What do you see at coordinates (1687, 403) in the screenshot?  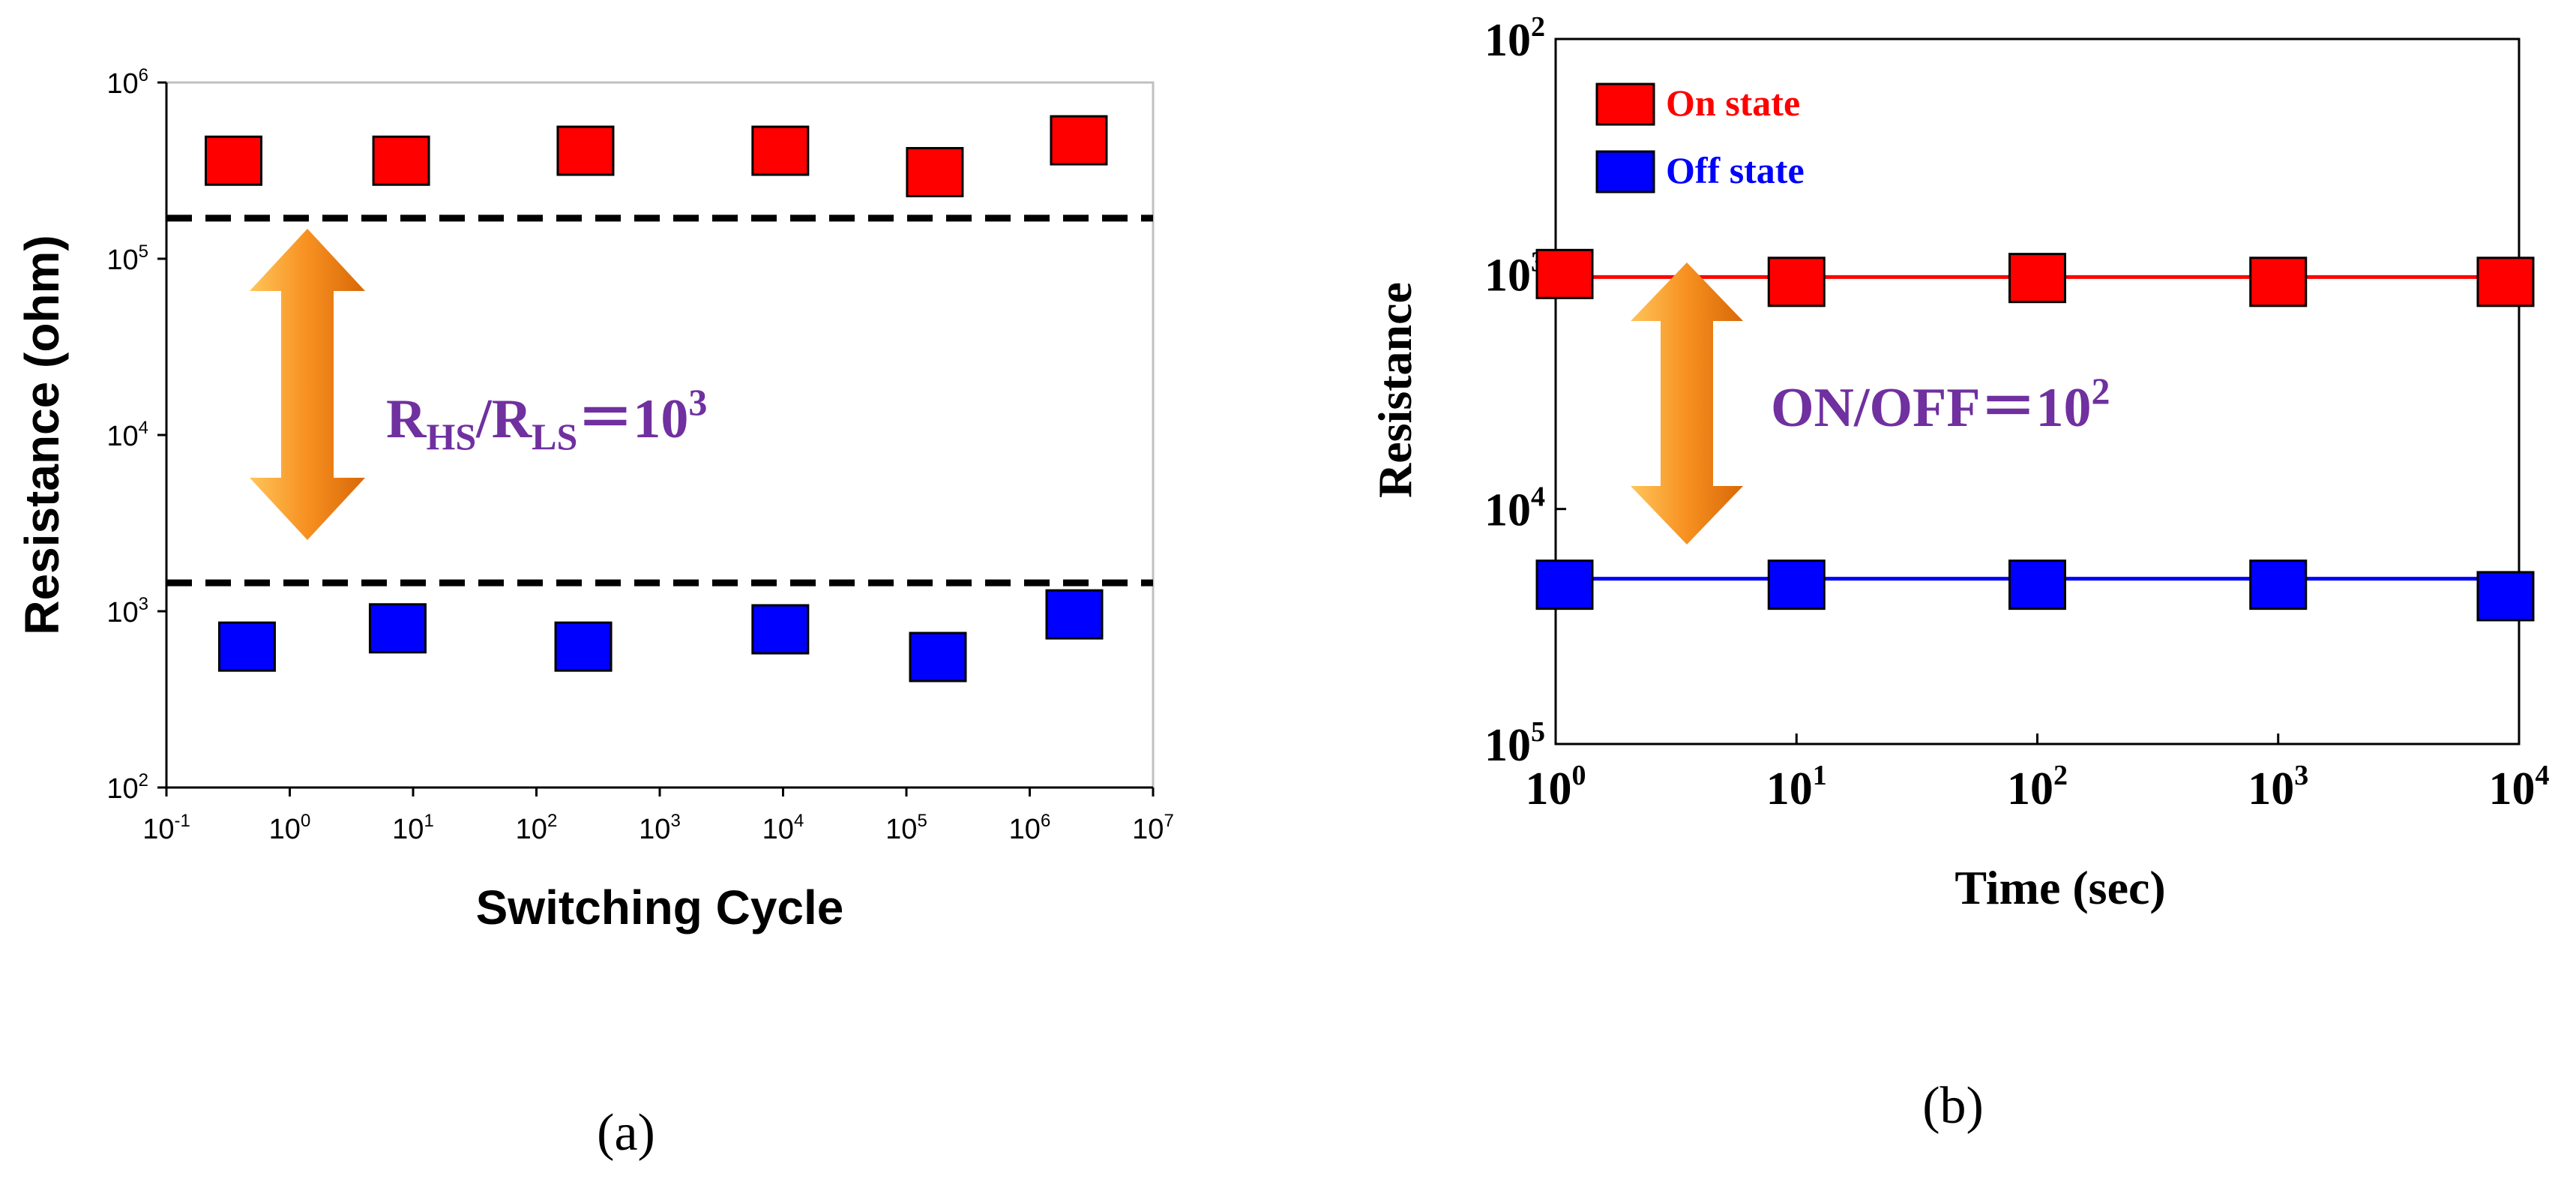 I see `chart-b-ratio-arrow` at bounding box center [1687, 403].